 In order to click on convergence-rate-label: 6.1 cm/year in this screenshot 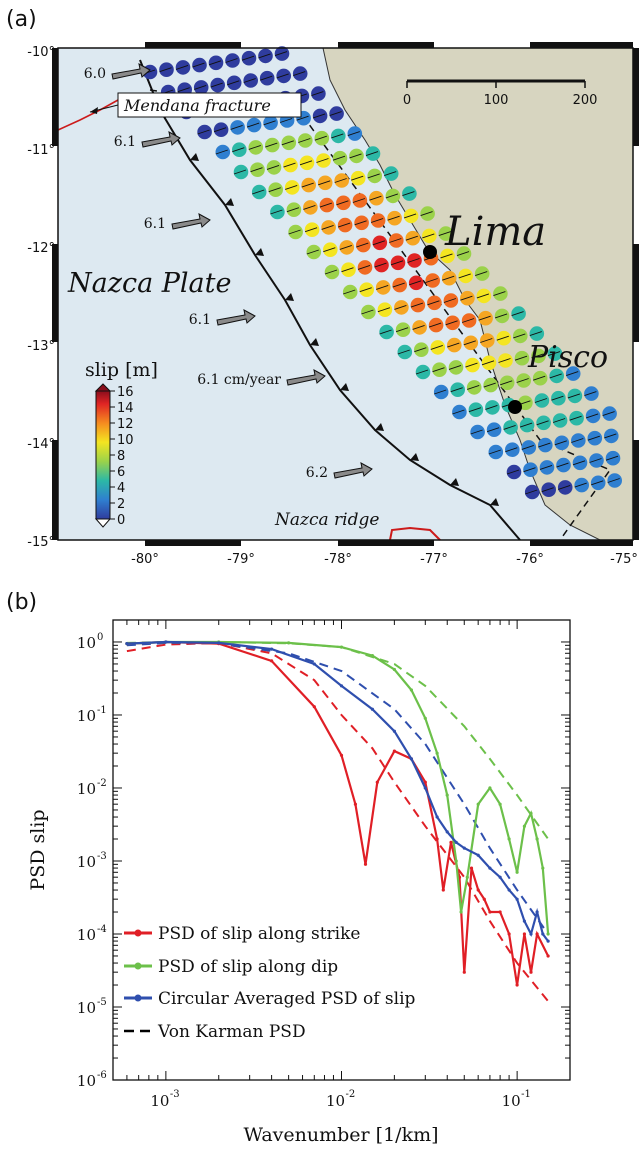, I will do `click(239, 380)`.